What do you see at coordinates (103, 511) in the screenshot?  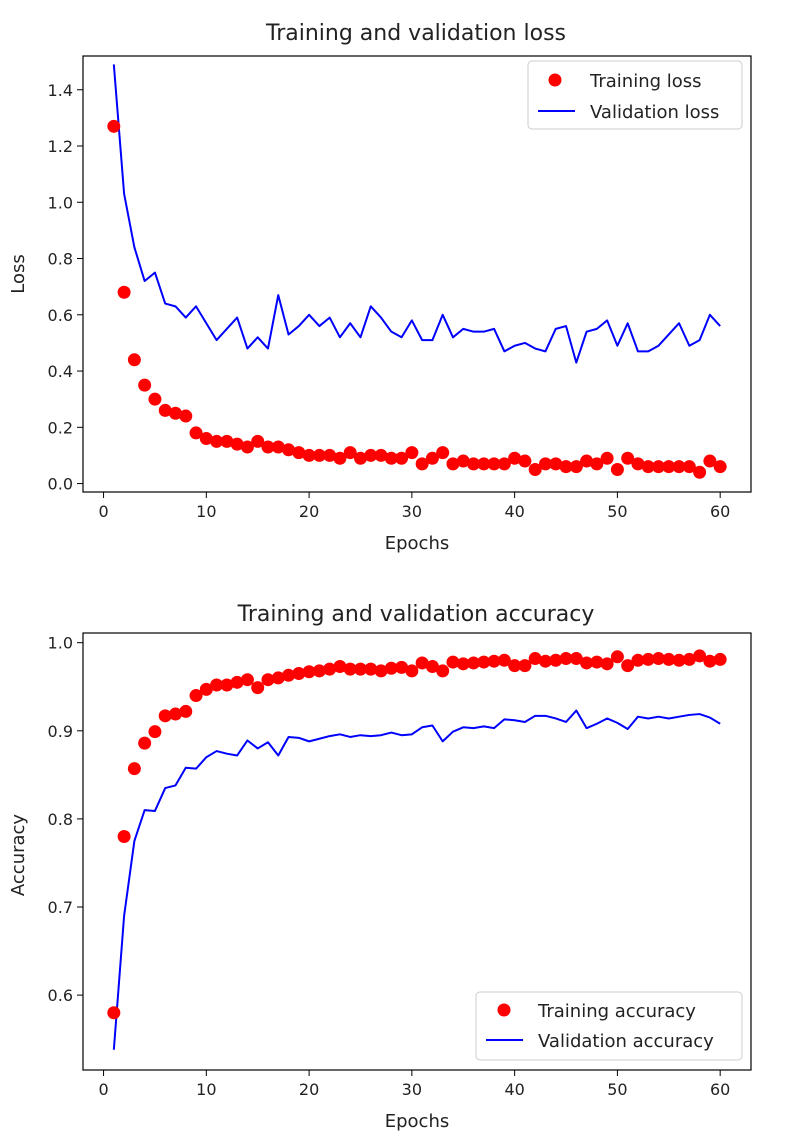 I see `loss-x-tick-label: 0` at bounding box center [103, 511].